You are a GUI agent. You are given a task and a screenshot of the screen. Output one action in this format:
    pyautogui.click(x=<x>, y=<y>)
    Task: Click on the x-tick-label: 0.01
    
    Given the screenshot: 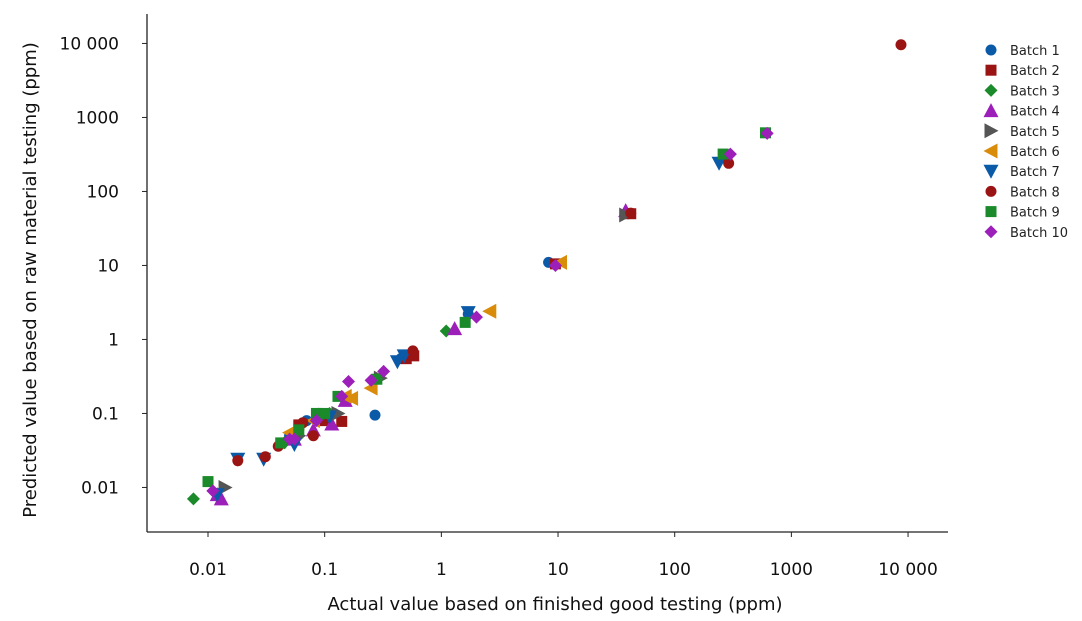 What is the action you would take?
    pyautogui.click(x=208, y=570)
    